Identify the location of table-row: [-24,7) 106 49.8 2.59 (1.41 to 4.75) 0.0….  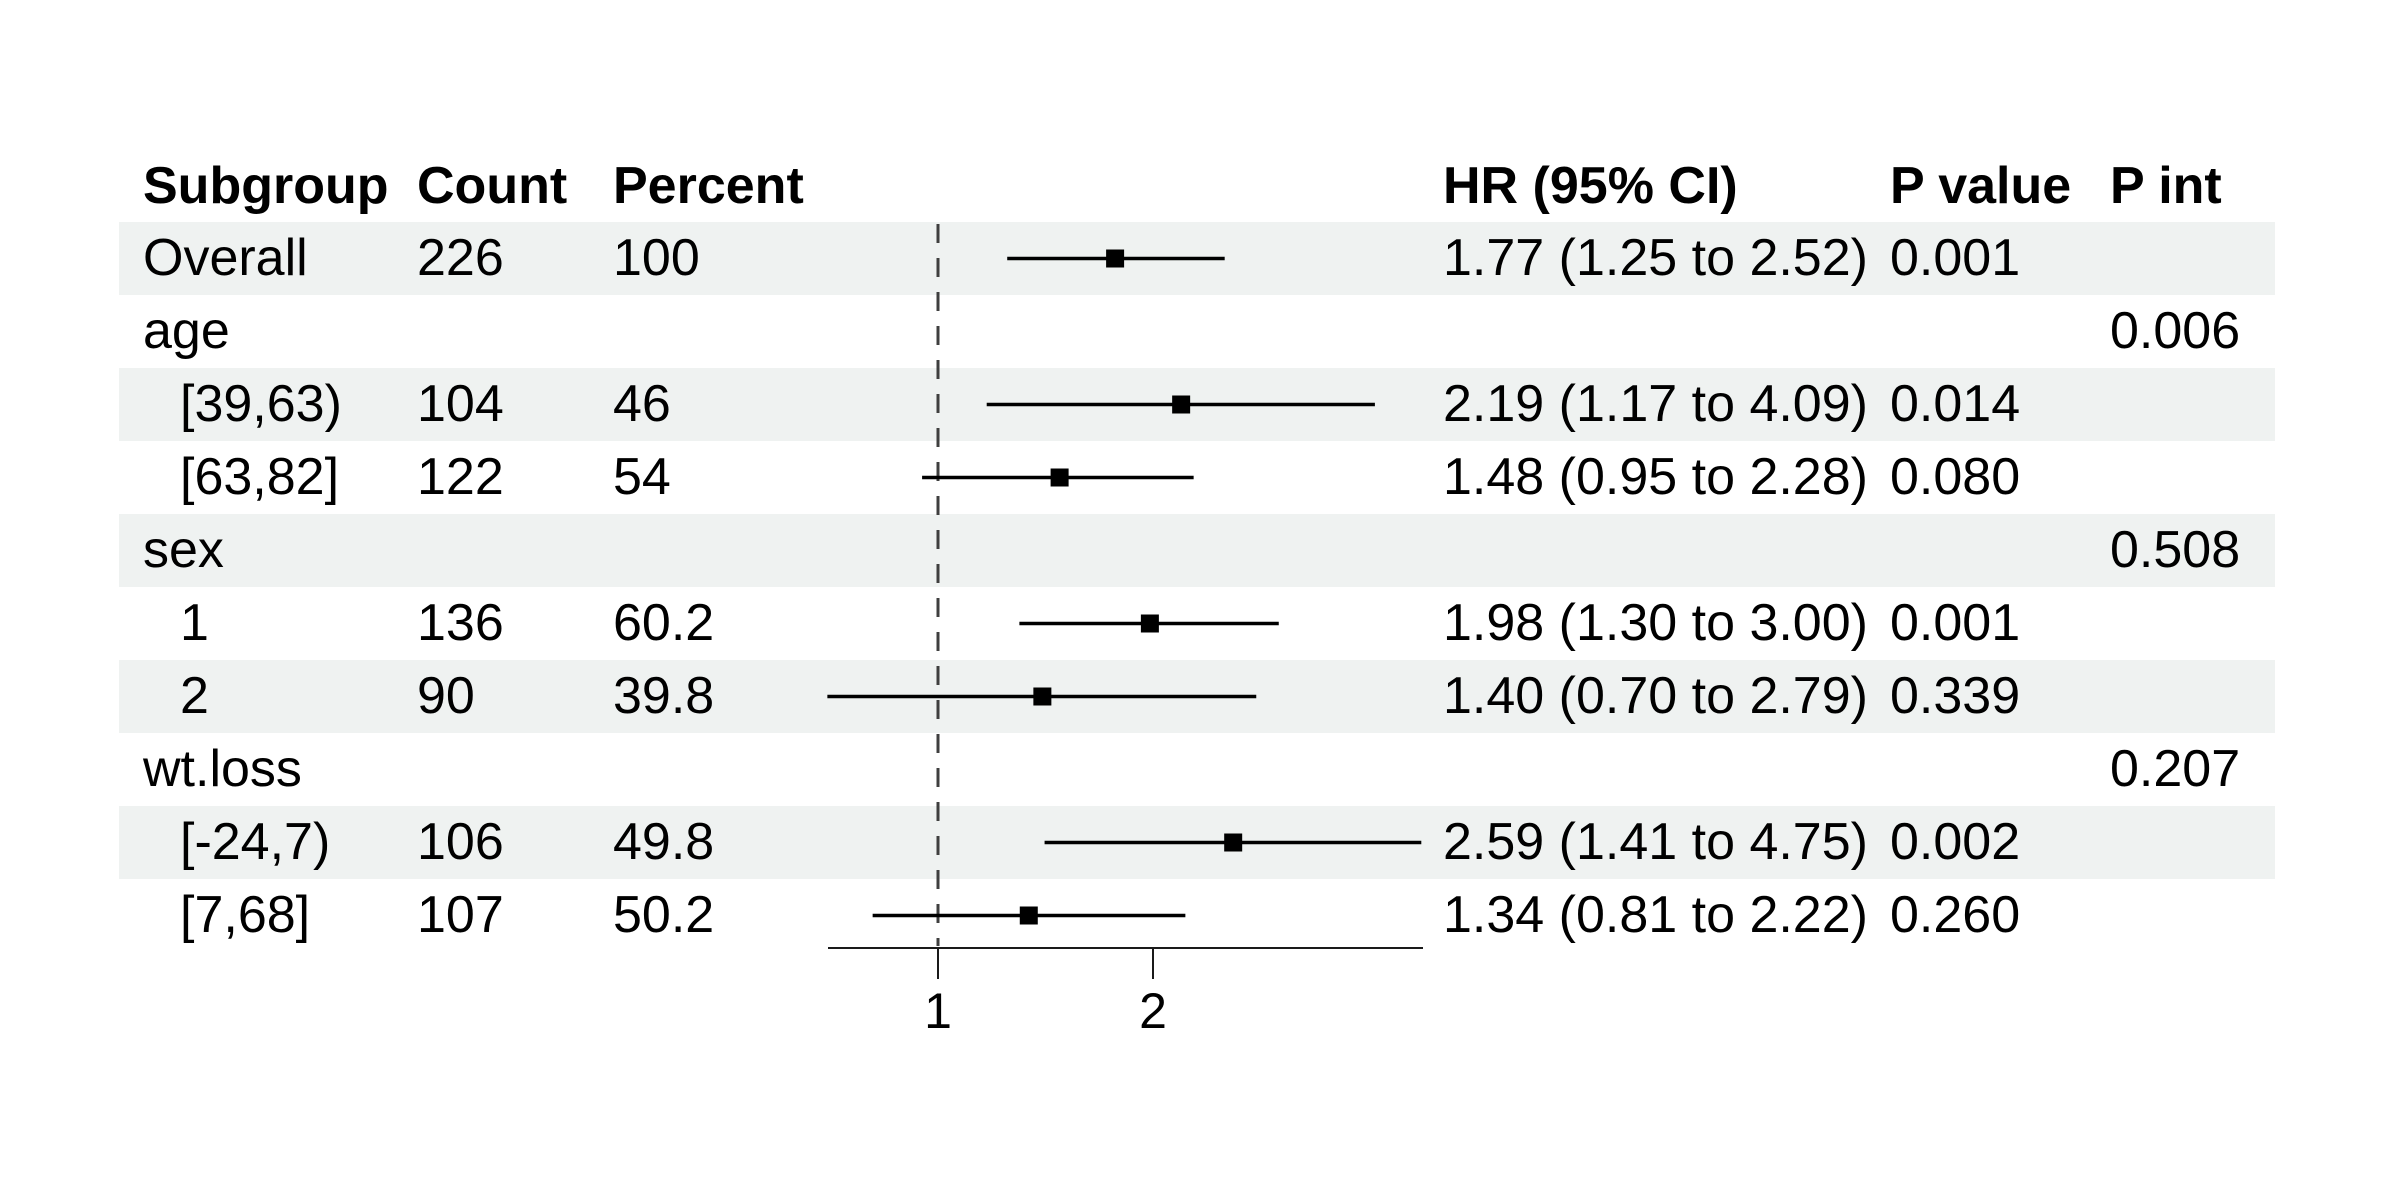
(1197, 842).